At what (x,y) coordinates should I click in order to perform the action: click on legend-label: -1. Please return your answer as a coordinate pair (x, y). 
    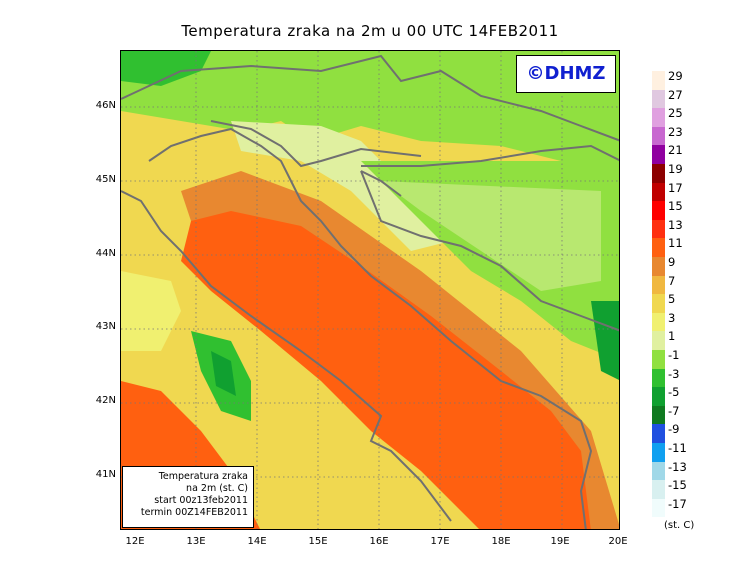
    Looking at the image, I should click on (674, 355).